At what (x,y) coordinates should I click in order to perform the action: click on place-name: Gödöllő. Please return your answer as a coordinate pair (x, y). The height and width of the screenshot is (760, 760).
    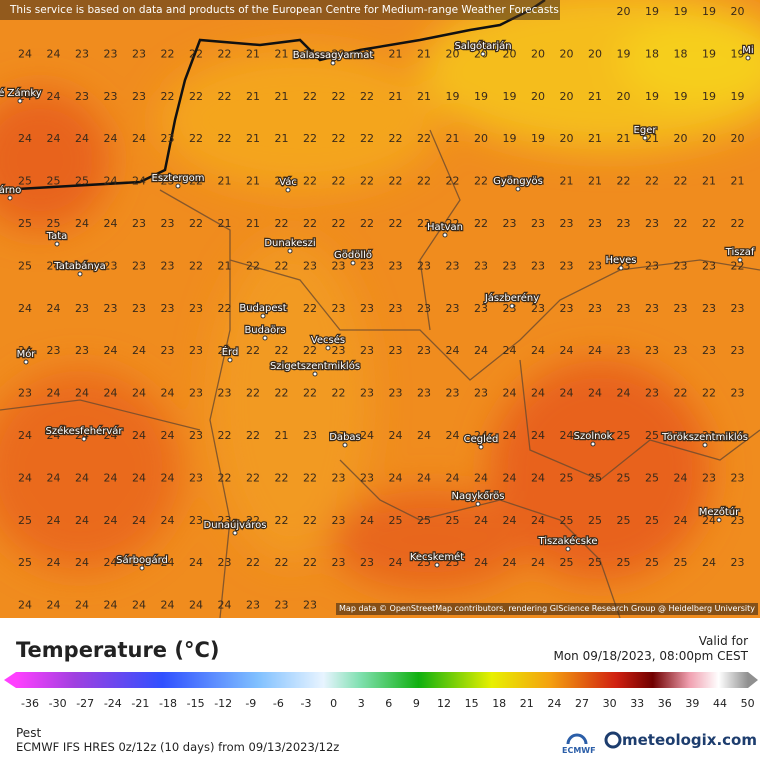
    Looking at the image, I should click on (353, 255).